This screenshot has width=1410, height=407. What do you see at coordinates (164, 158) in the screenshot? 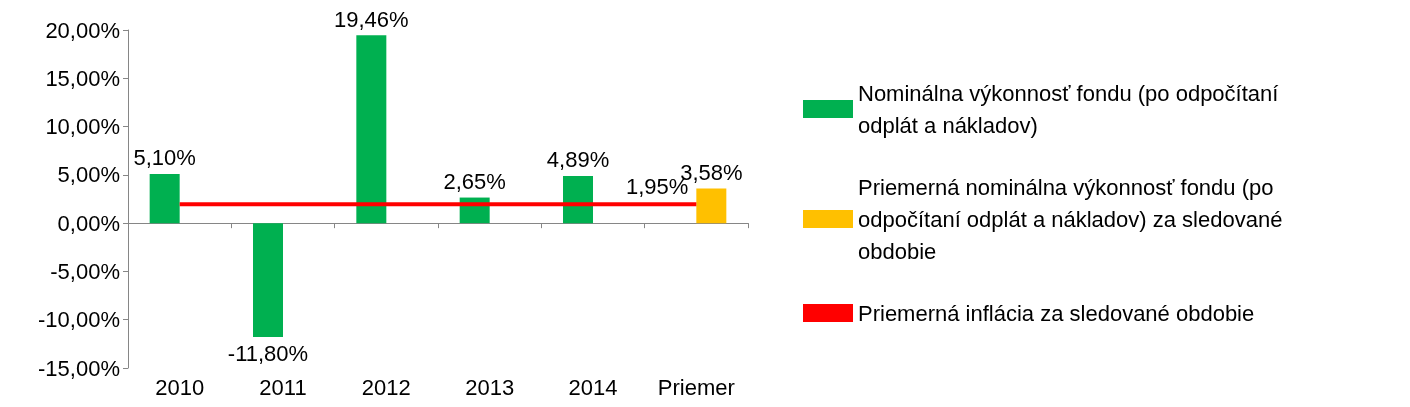
I see `data-label: 5,10%` at bounding box center [164, 158].